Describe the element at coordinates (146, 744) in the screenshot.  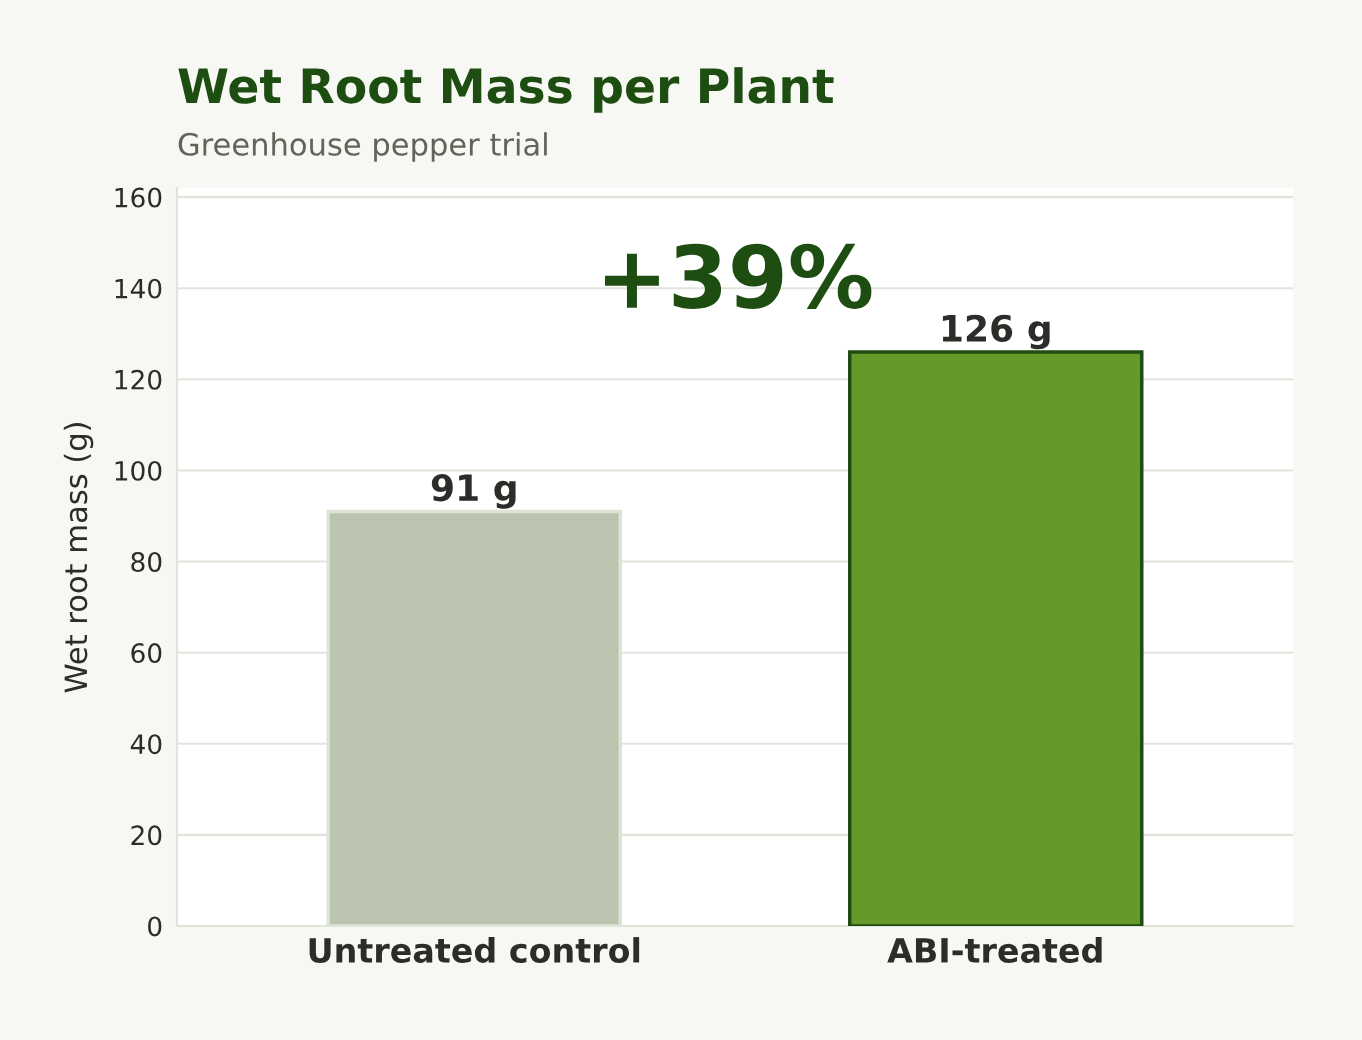
I see `y-tick-label: 40` at that location.